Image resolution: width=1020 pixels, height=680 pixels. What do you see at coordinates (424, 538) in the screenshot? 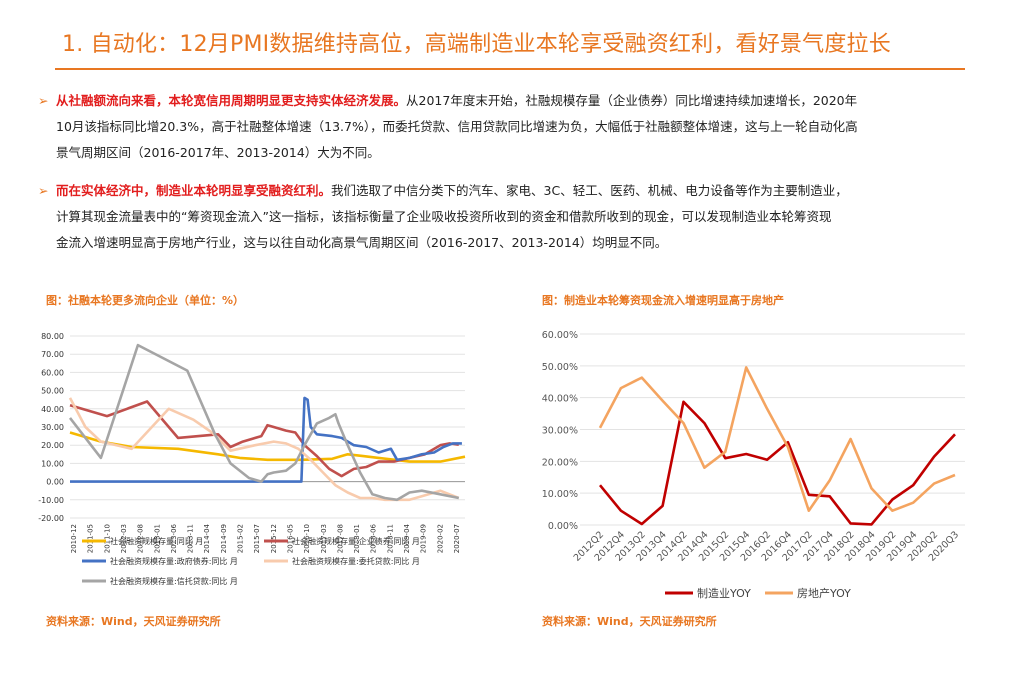
I see `x-tick-label: 2019-09` at bounding box center [424, 538].